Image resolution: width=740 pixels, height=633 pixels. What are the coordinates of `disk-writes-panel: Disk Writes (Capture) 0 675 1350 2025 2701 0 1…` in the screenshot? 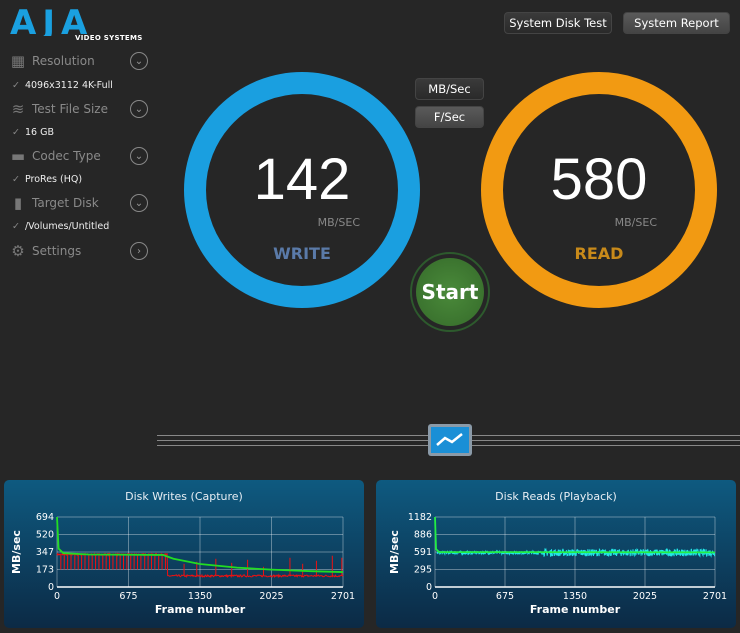 It's located at (184, 554).